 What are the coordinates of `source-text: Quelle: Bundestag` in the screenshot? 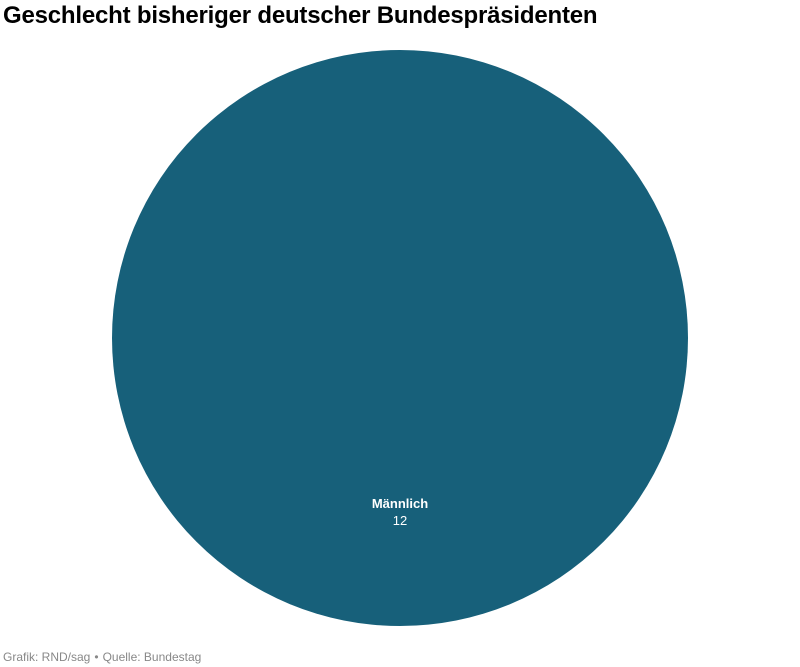 It's located at (152, 657).